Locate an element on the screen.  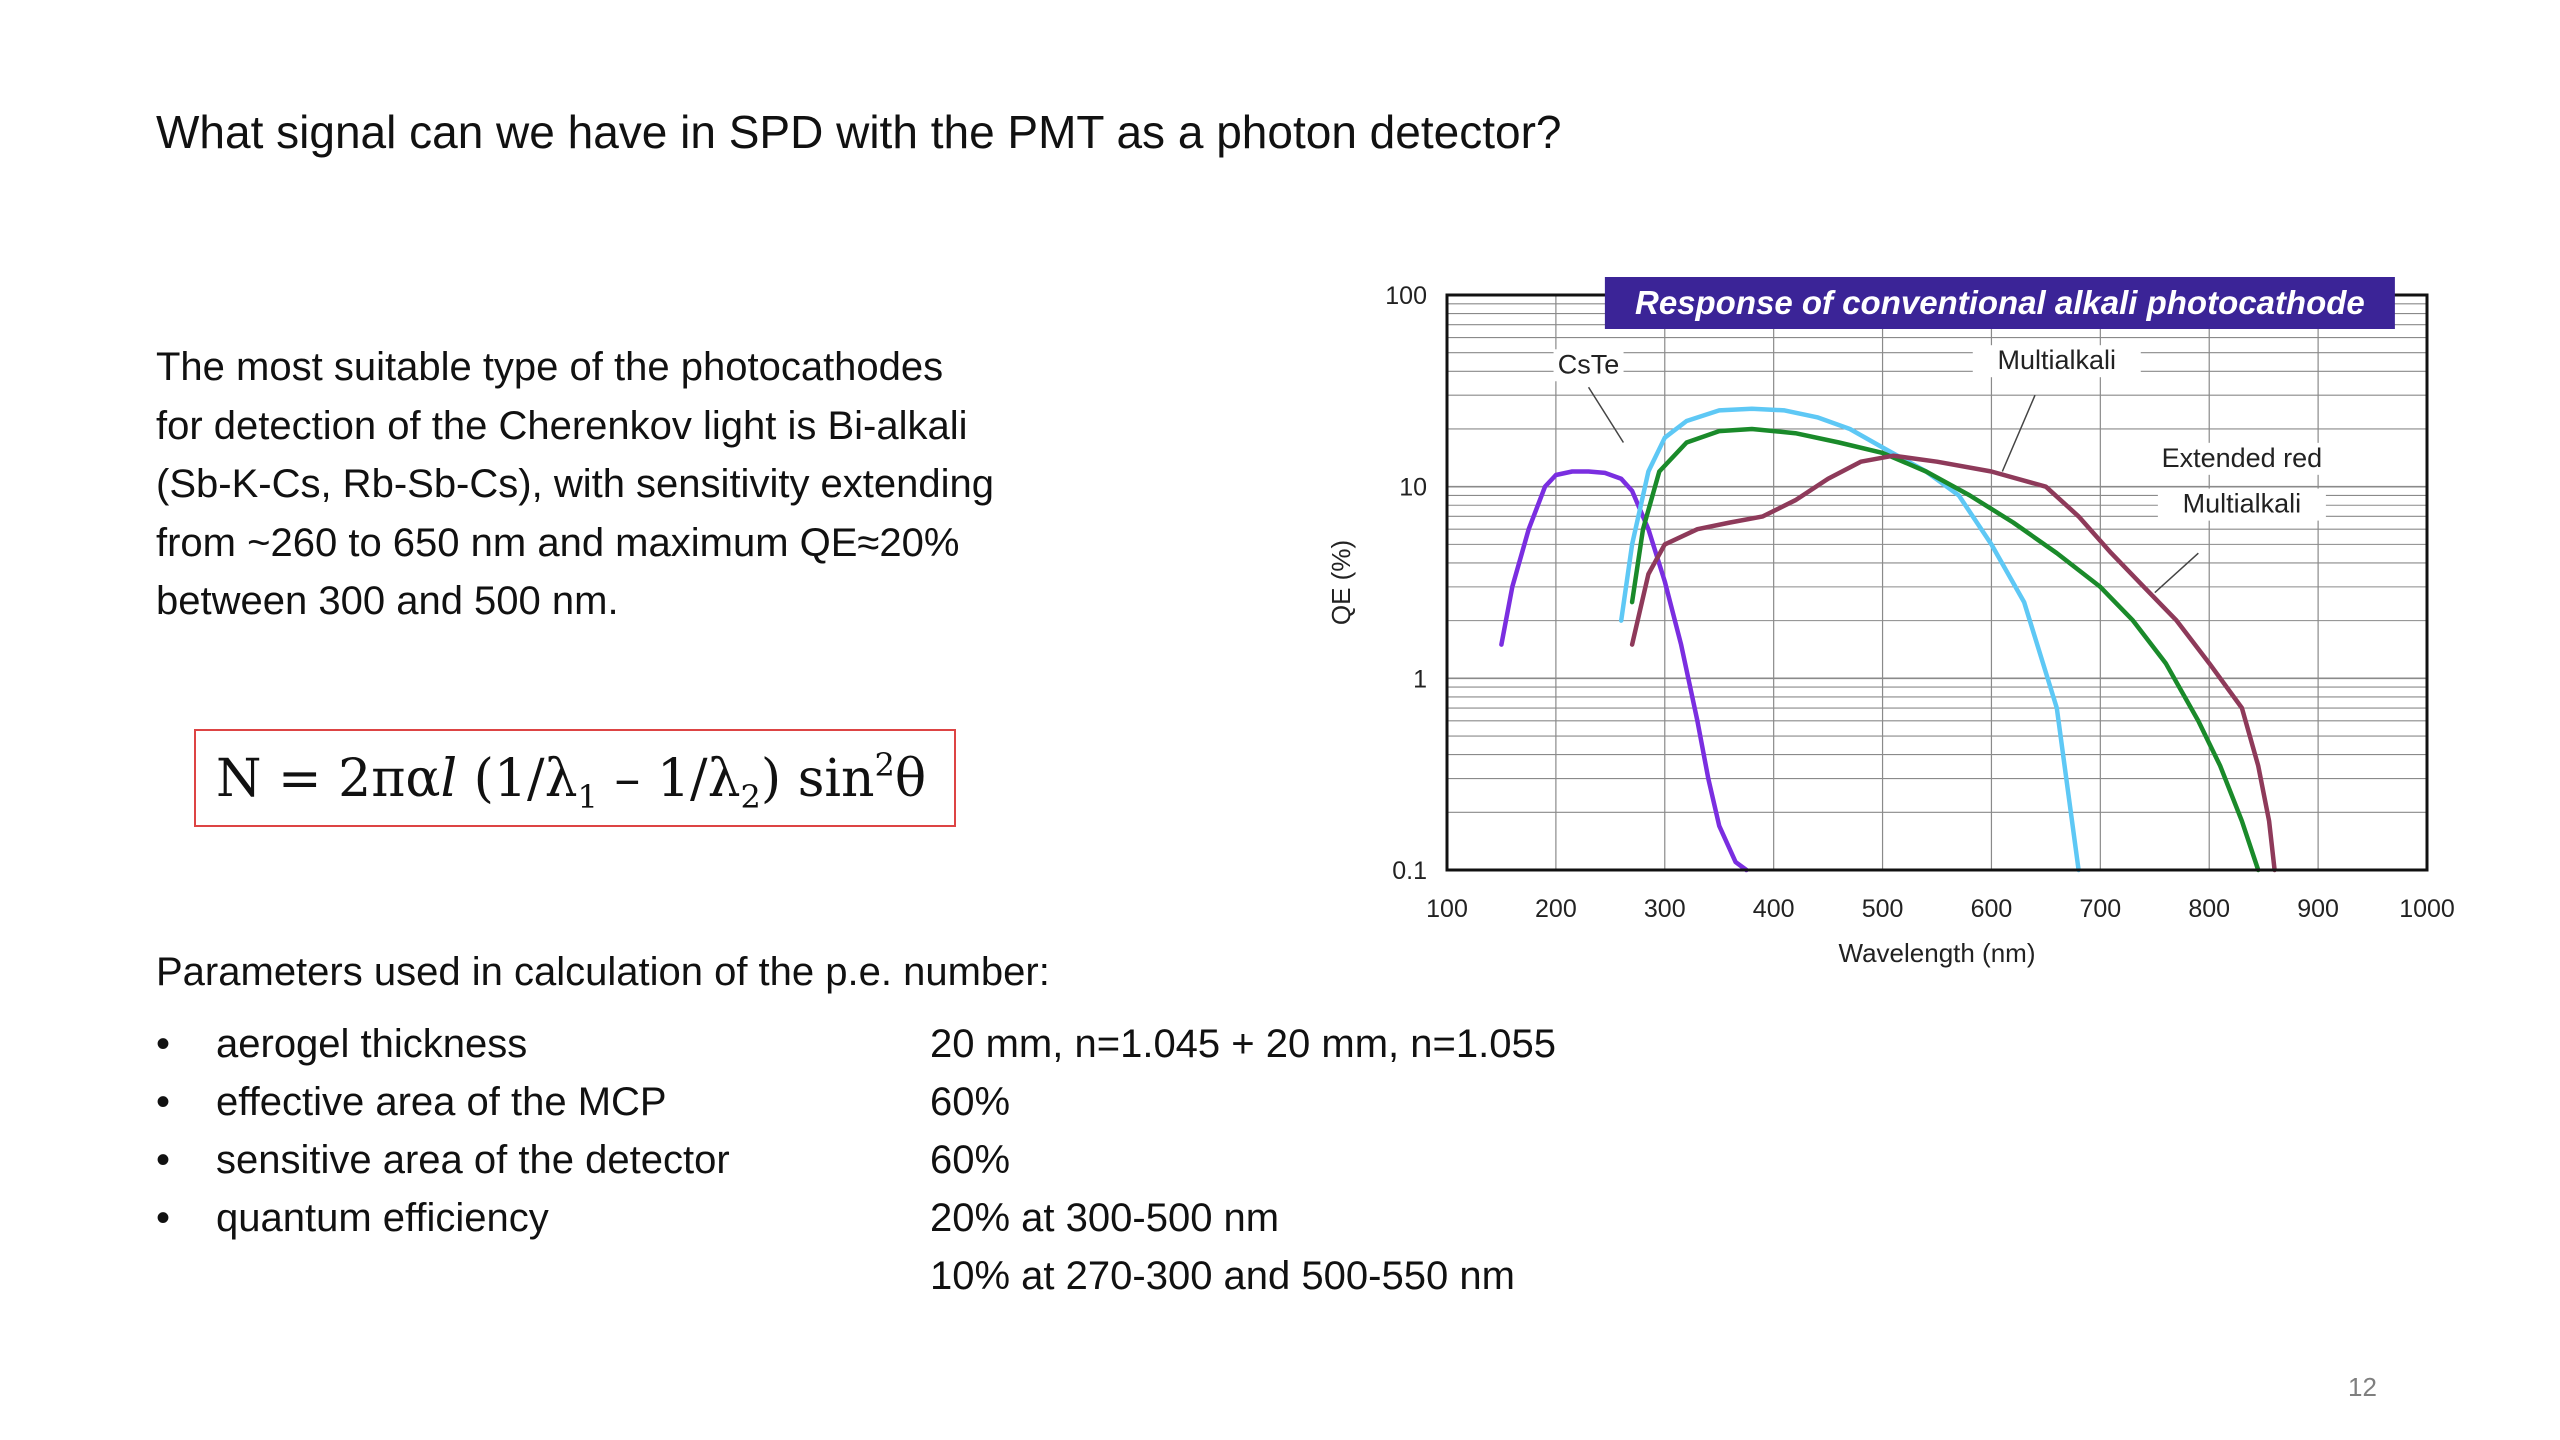
y-tick-label: 10 is located at coordinates (1413, 488).